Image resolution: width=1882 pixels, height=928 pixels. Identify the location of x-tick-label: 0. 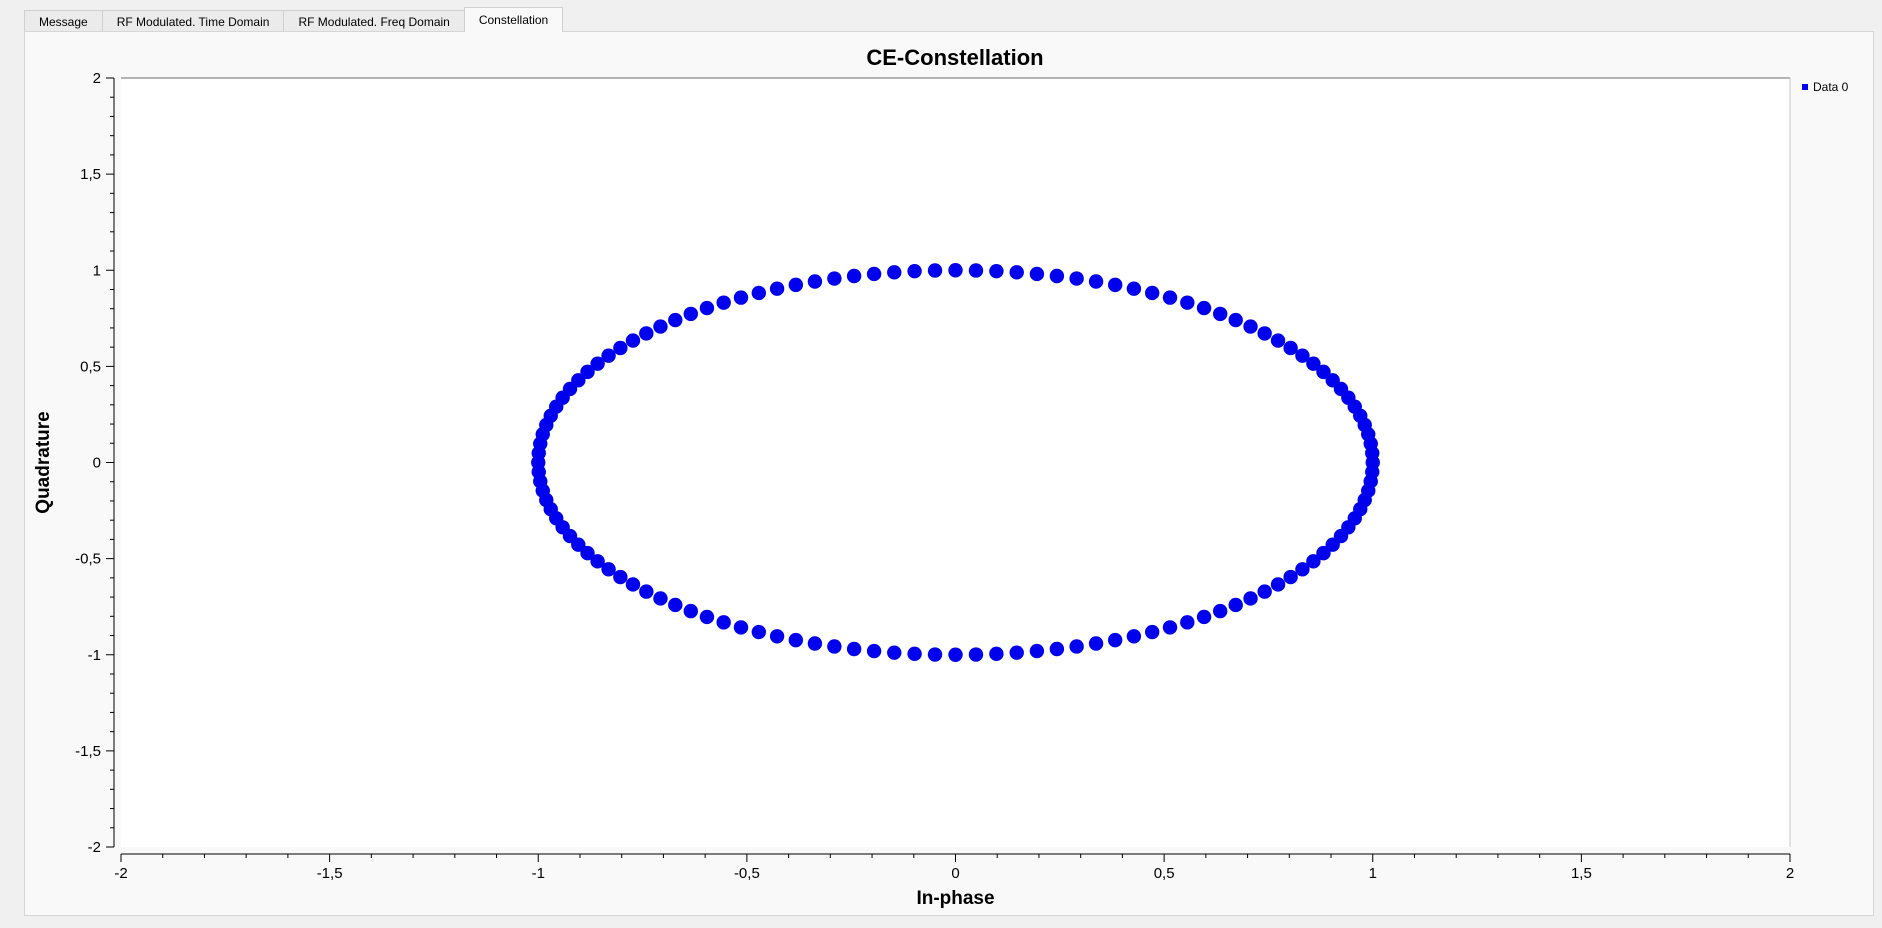
(955, 873).